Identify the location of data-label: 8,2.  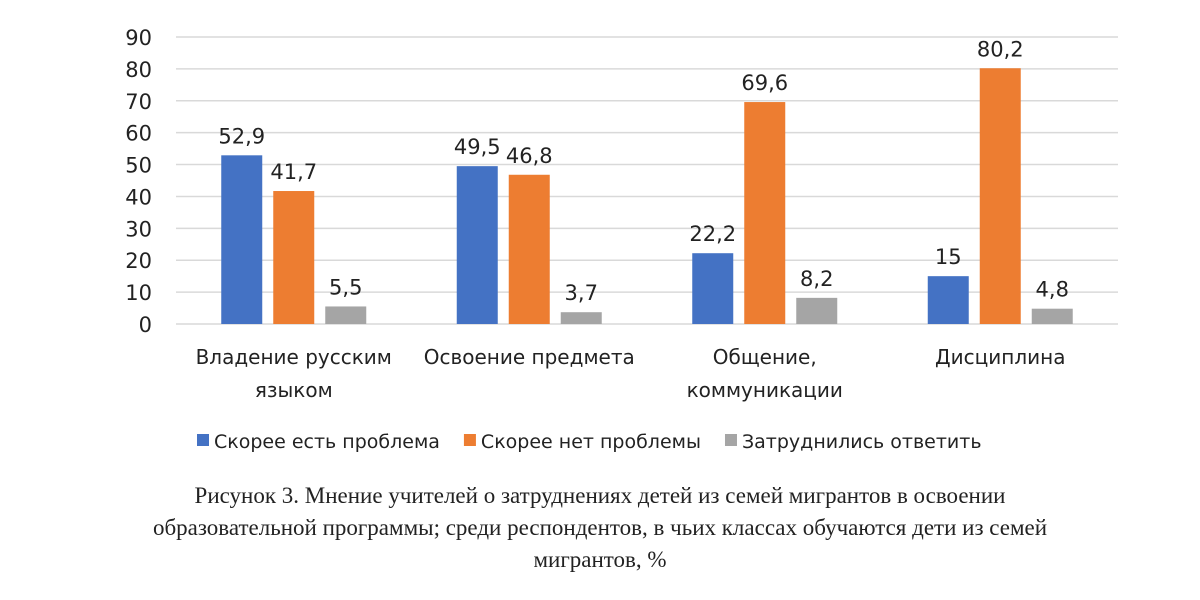
(816, 279).